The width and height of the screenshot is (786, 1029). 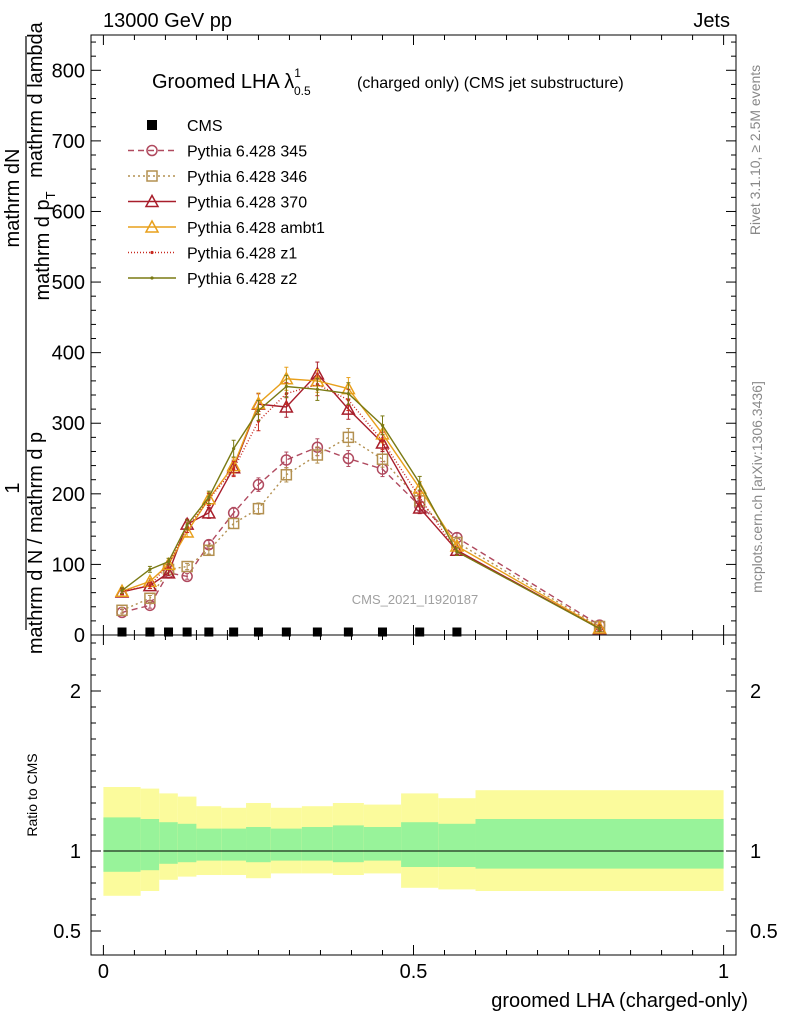 I want to click on chart-title-main: Groomed LHA λ, so click(x=223, y=82).